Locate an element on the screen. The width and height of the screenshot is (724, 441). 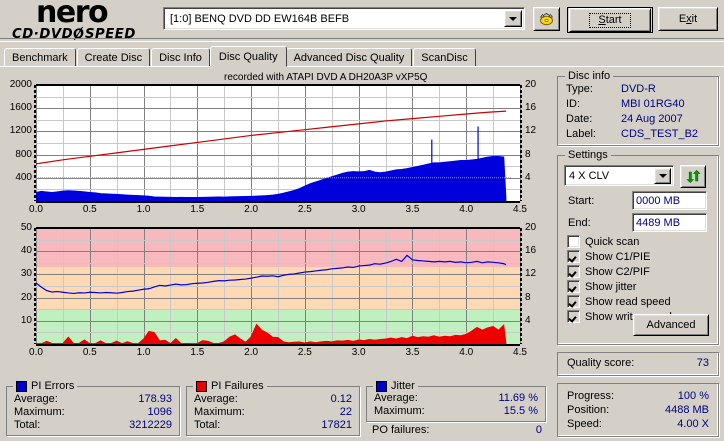
start-button: Start is located at coordinates (610, 20).